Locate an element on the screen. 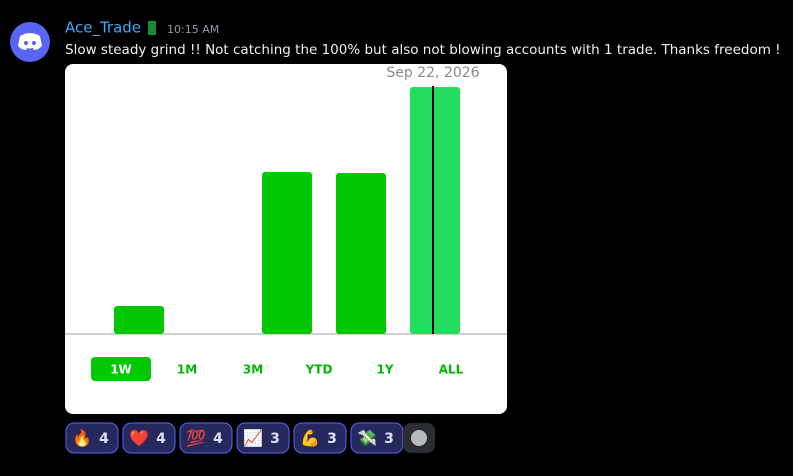 The image size is (793, 476). role-icon is located at coordinates (152, 28).